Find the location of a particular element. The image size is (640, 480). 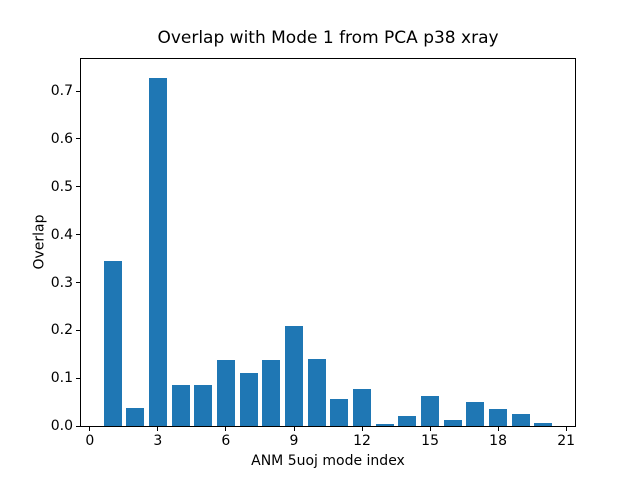

x-tick-label: 18 is located at coordinates (498, 441).